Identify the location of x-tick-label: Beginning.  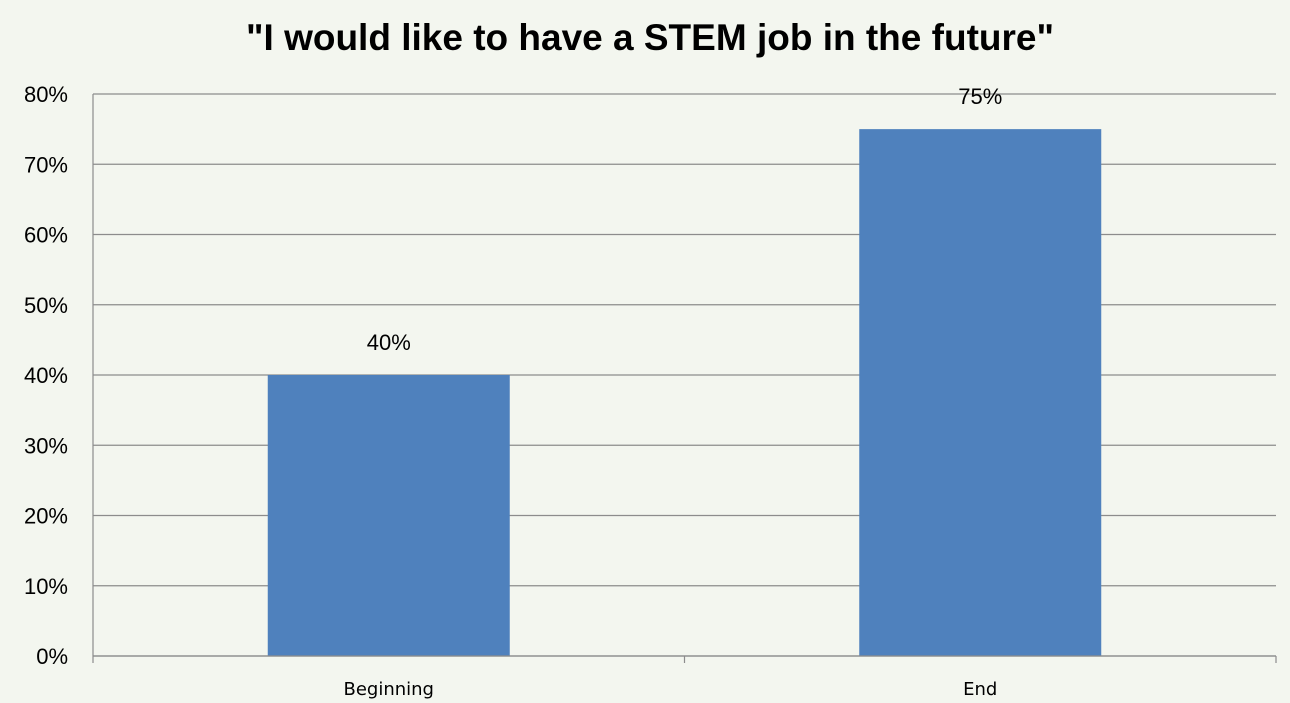
(388, 689).